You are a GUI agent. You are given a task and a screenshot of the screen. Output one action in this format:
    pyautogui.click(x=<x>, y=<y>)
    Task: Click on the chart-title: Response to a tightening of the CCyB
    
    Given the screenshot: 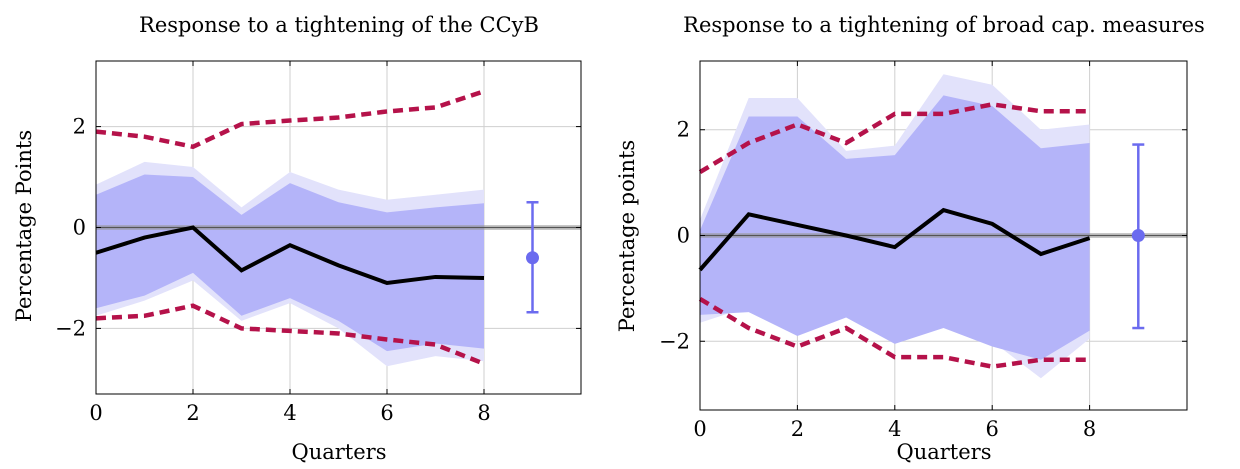 What is the action you would take?
    pyautogui.click(x=339, y=25)
    